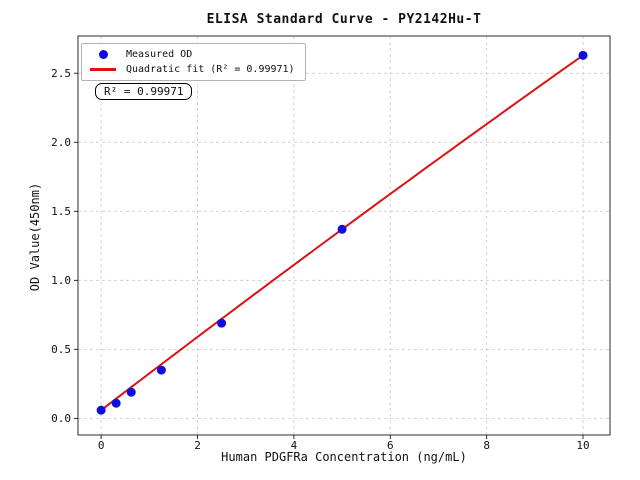  Describe the element at coordinates (390, 445) in the screenshot. I see `svg-text: 6` at that location.